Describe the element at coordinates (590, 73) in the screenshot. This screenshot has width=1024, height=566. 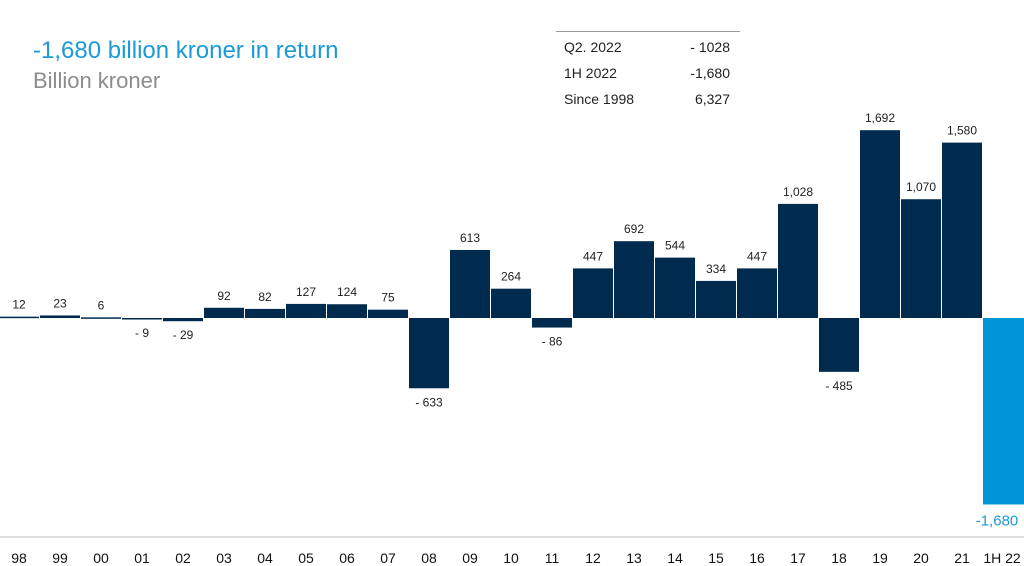
I see `summary-label: 1H 2022` at that location.